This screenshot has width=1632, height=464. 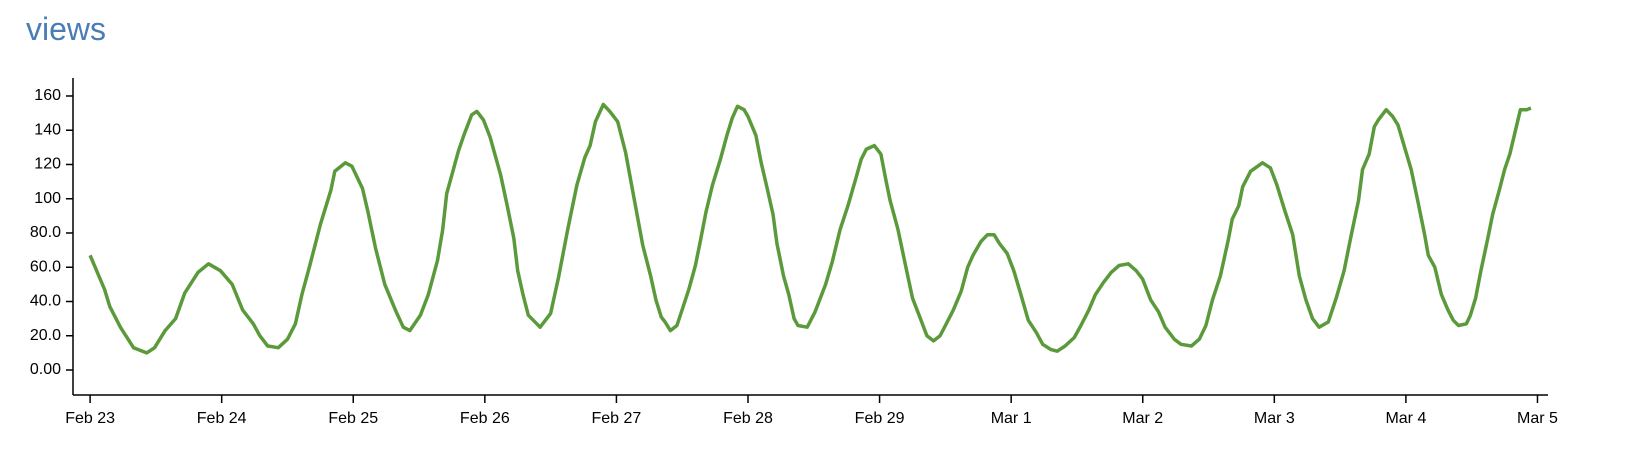 What do you see at coordinates (47, 164) in the screenshot?
I see `y-tick-label: 120` at bounding box center [47, 164].